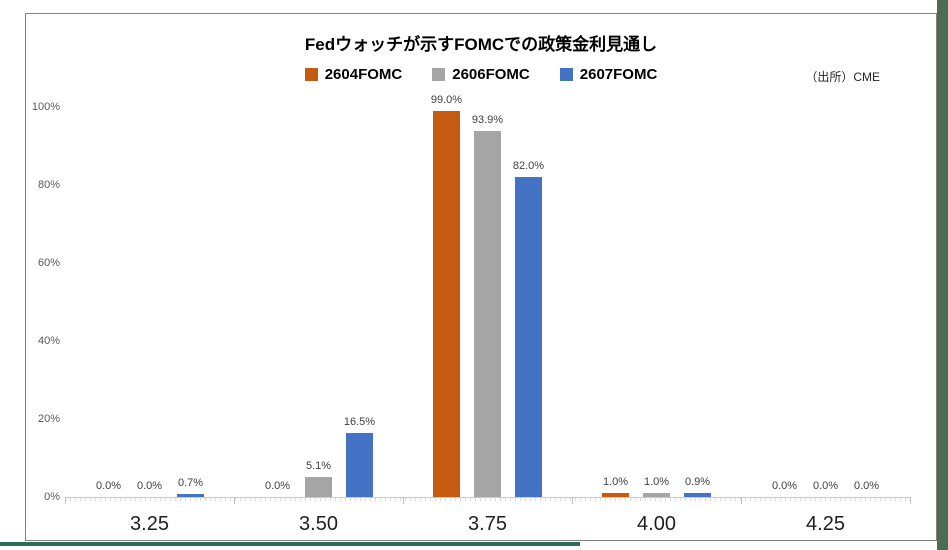 This screenshot has width=948, height=550. I want to click on bar-2604FOMC-3.75, so click(446, 304).